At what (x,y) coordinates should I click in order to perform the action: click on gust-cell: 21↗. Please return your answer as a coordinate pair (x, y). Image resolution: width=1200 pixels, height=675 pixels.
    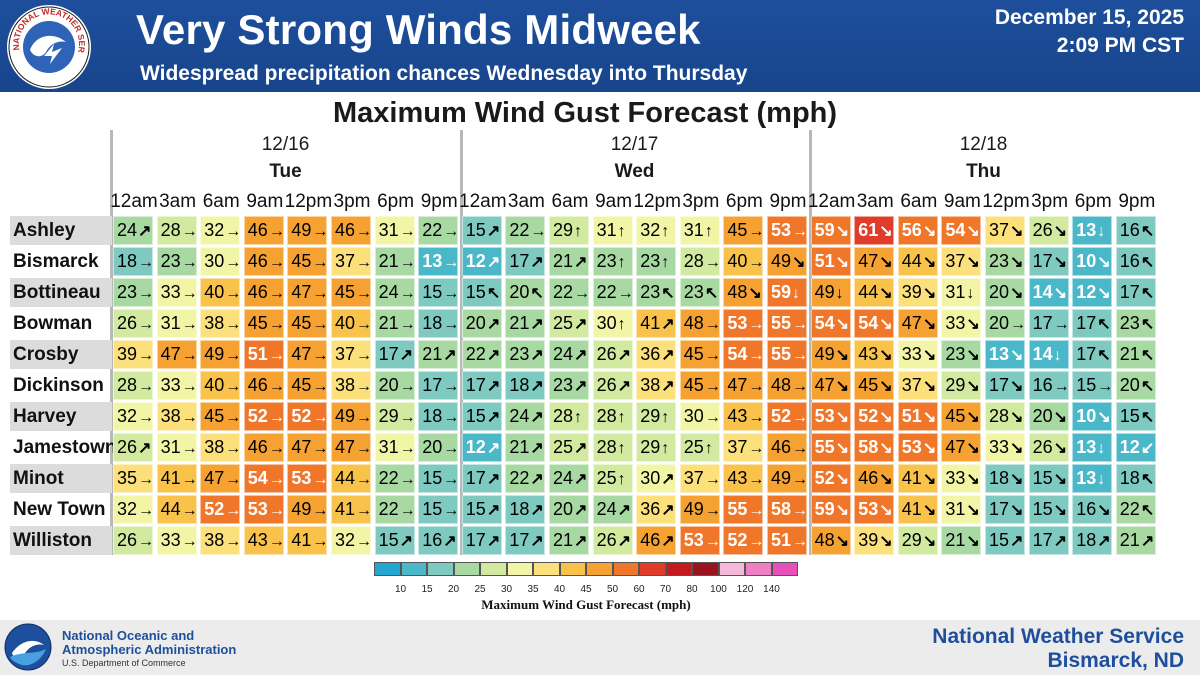
    Looking at the image, I should click on (525, 323).